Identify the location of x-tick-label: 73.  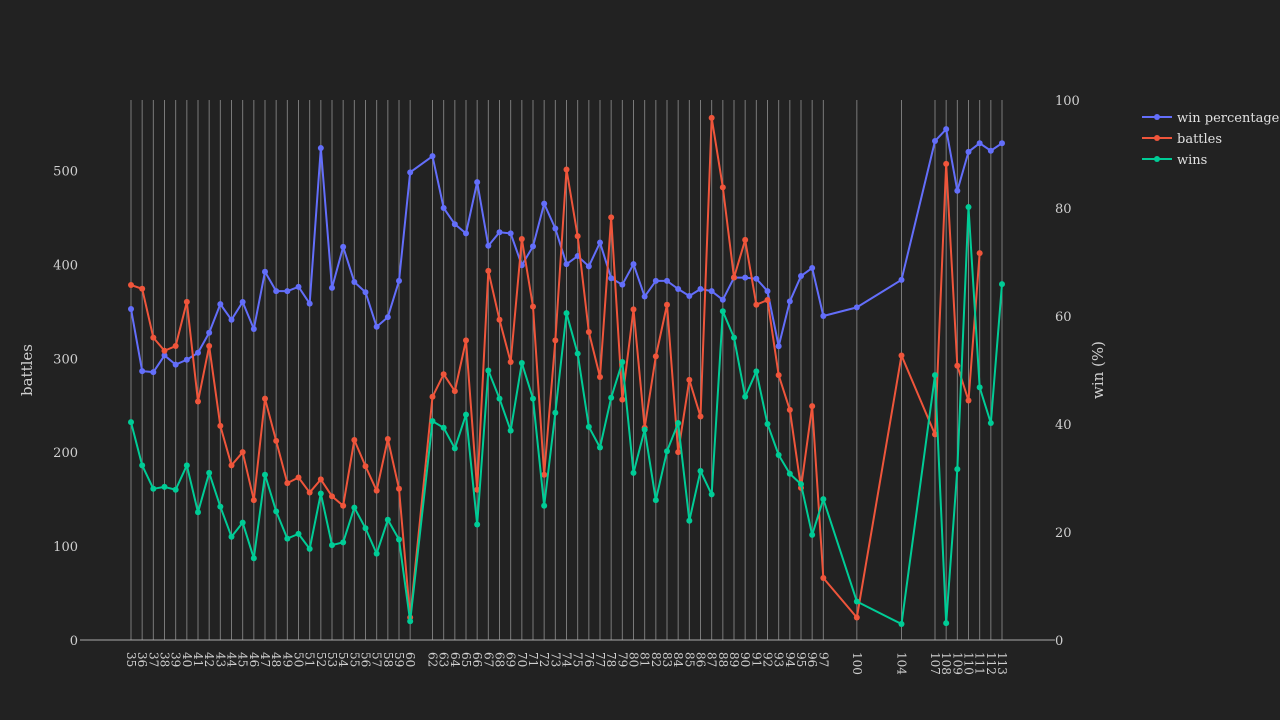
(555, 659).